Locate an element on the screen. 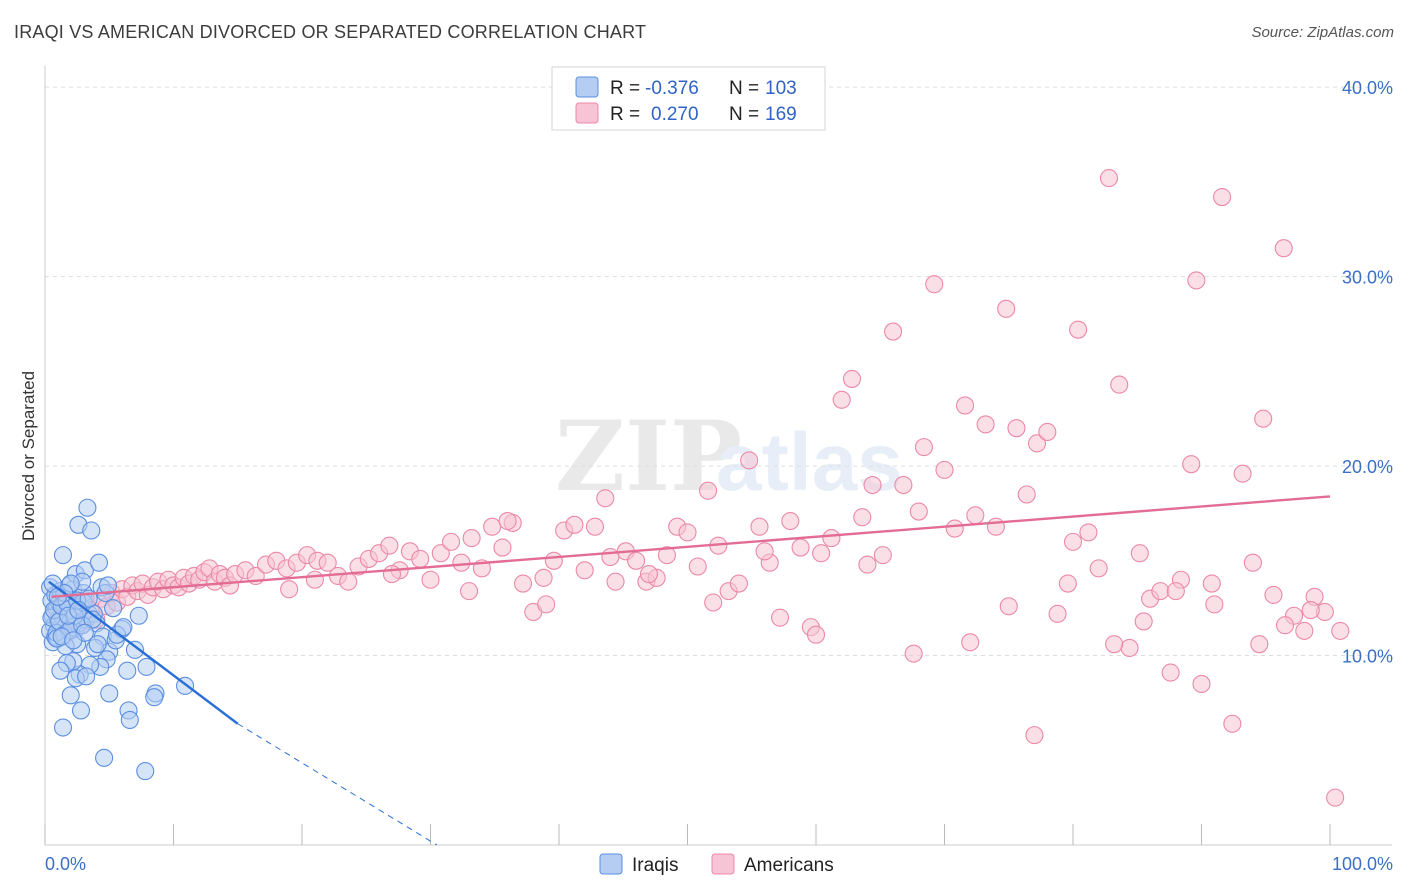 This screenshot has height=892, width=1406. trend-line-iraqis is located at coordinates (143, 652).